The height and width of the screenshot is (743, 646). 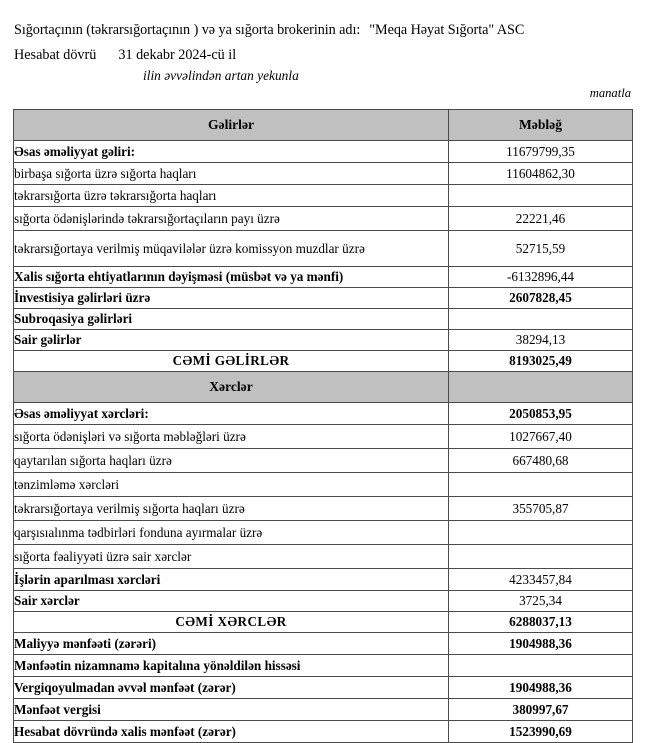 I want to click on table-row: Sair gəlirlər 38294,13, so click(x=323, y=340).